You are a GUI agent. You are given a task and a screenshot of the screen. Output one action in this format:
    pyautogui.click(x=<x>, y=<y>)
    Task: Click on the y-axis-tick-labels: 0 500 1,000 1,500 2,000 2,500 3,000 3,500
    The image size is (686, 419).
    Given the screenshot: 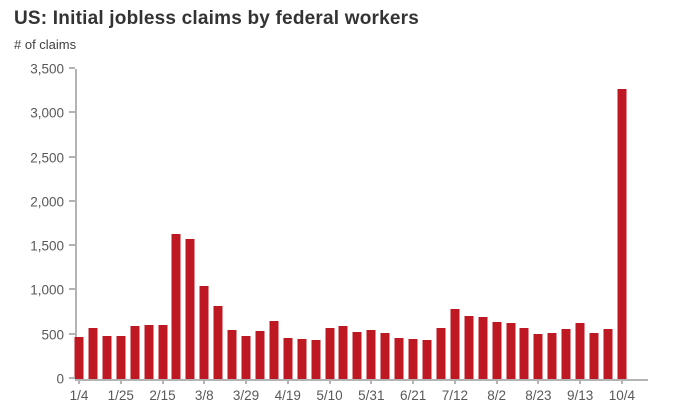 What is the action you would take?
    pyautogui.click(x=32, y=224)
    